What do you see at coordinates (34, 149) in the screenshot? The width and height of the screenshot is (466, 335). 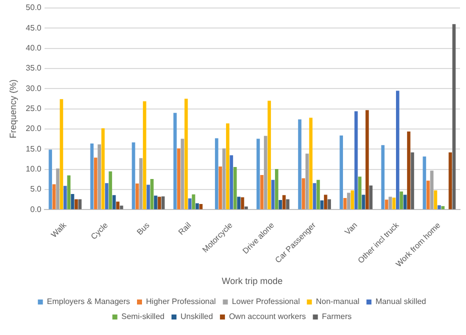 I see `y-tick-label: 15.0` at bounding box center [34, 149].